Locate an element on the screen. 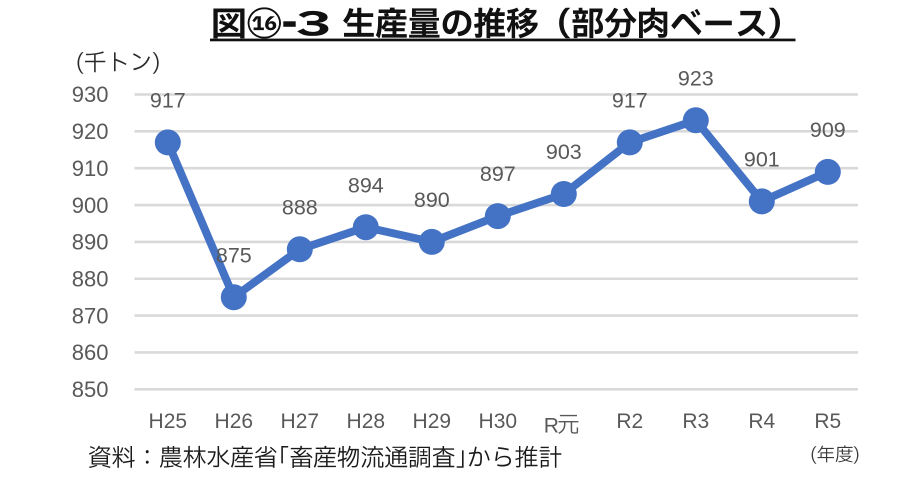 This screenshot has height=485, width=910. svg-text: 850 is located at coordinates (90, 389).